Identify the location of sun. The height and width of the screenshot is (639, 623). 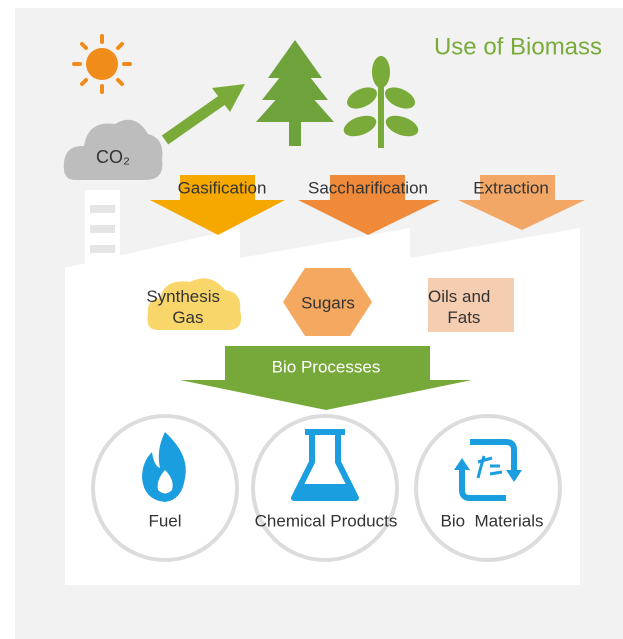
(102, 64).